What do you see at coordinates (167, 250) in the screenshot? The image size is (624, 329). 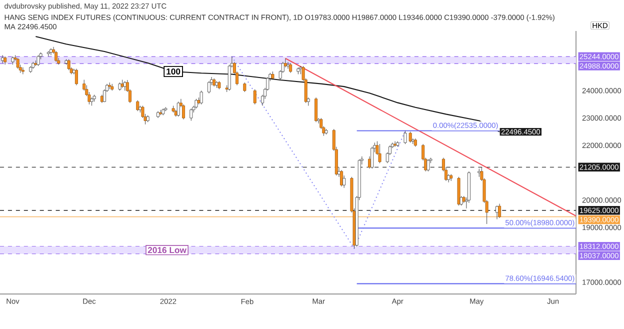 I see `band-label: 2016 Low` at bounding box center [167, 250].